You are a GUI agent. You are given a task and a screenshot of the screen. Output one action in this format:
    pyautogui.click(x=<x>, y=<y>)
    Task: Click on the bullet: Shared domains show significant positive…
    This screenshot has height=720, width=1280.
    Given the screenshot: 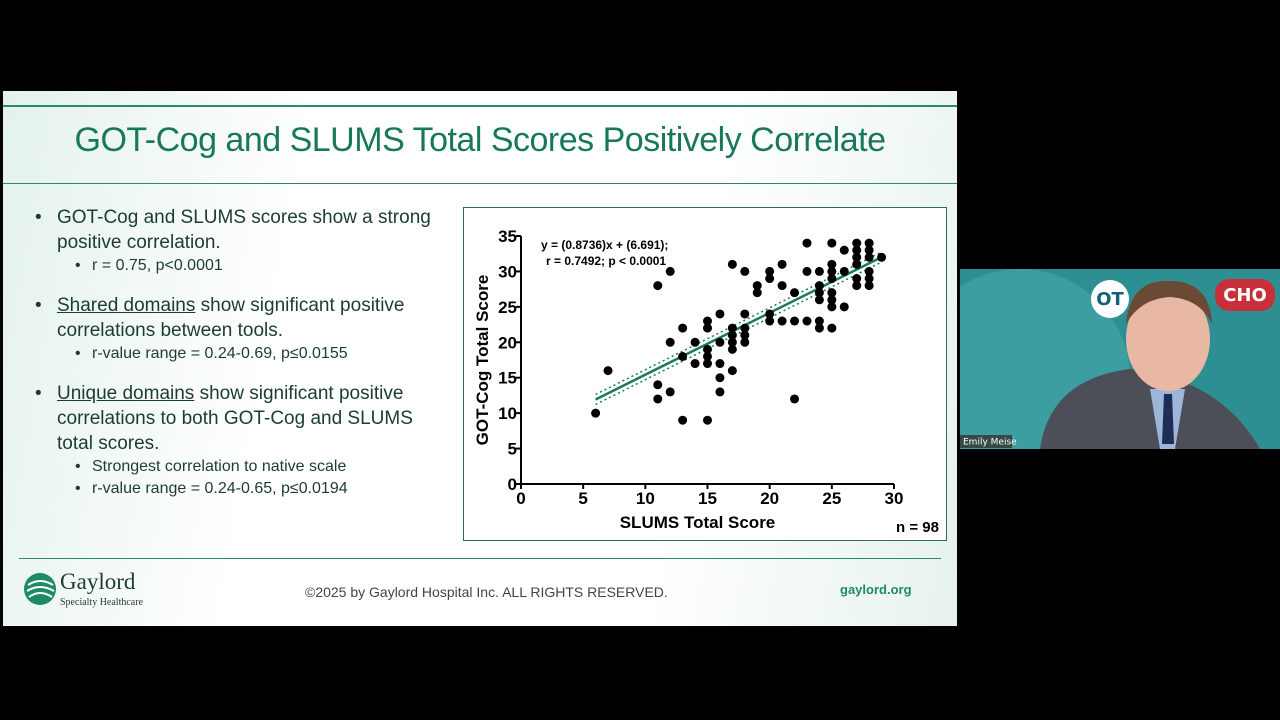 What is the action you would take?
    pyautogui.click(x=233, y=329)
    